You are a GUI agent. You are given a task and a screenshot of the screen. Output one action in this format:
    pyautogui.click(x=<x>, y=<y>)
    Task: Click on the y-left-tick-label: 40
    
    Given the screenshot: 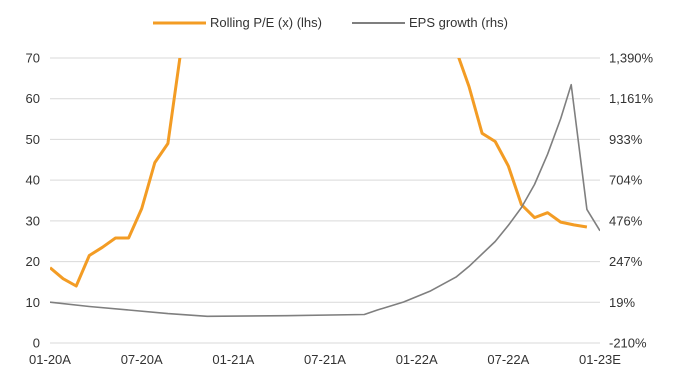 What is the action you would take?
    pyautogui.click(x=33, y=180)
    